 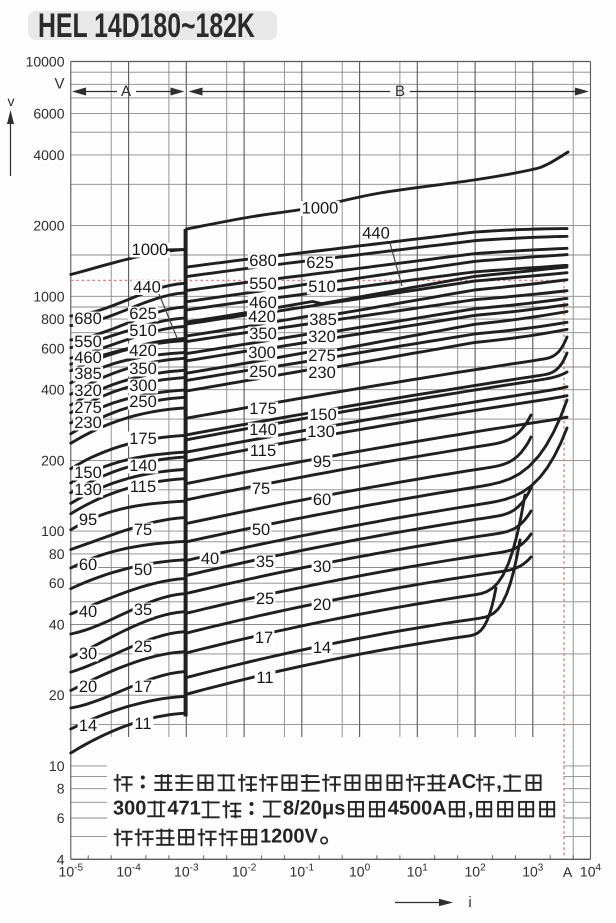 What do you see at coordinates (333, 809) in the screenshot?
I see `svg-text: μs` at bounding box center [333, 809].